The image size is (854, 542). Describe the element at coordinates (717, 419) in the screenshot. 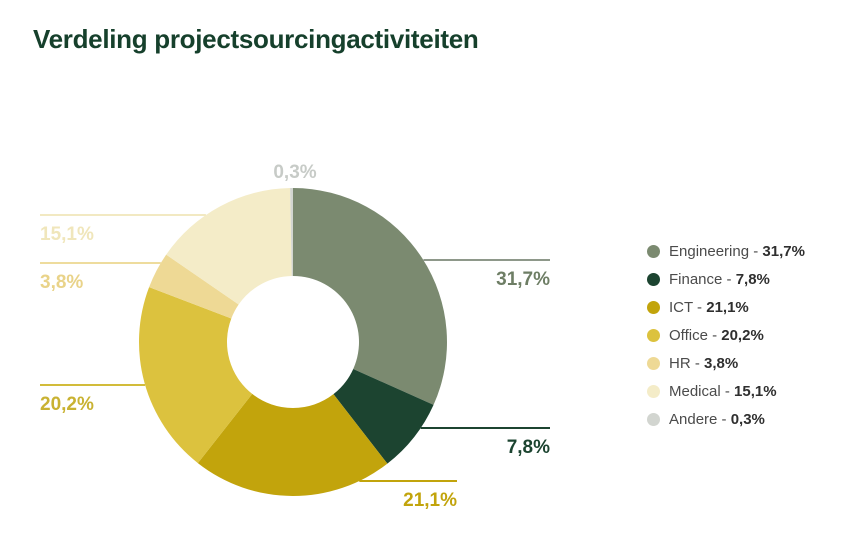

I see `legend-label-andere: Andere - 0,3%` at that location.